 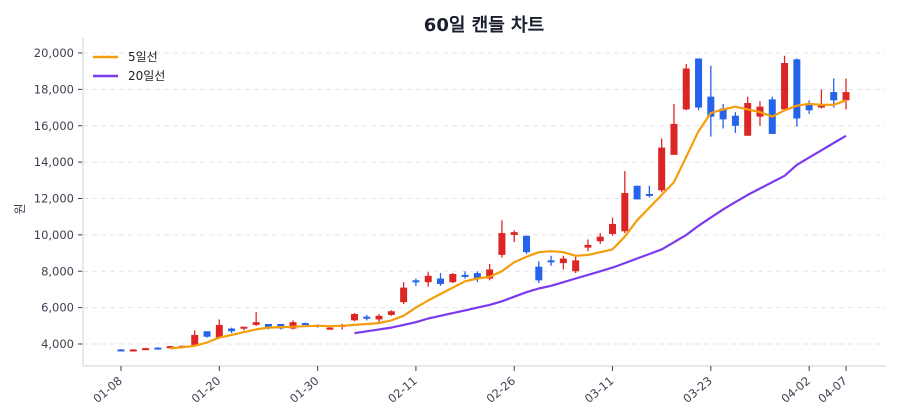 I want to click on x-tick-label: 03-23, so click(x=697, y=390).